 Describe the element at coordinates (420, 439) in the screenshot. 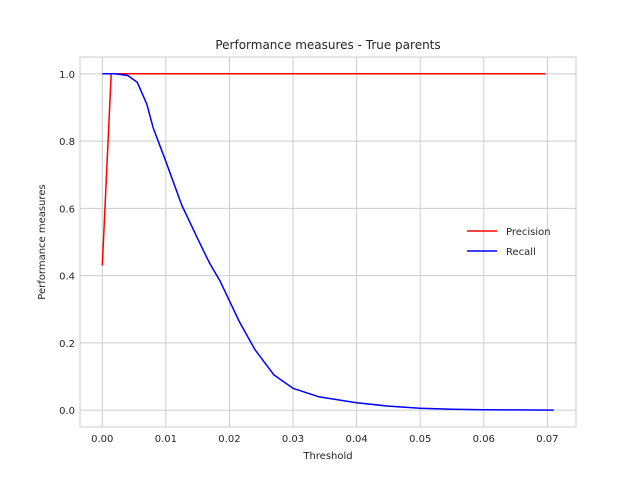

I see `x-tick-label: 0.05` at that location.